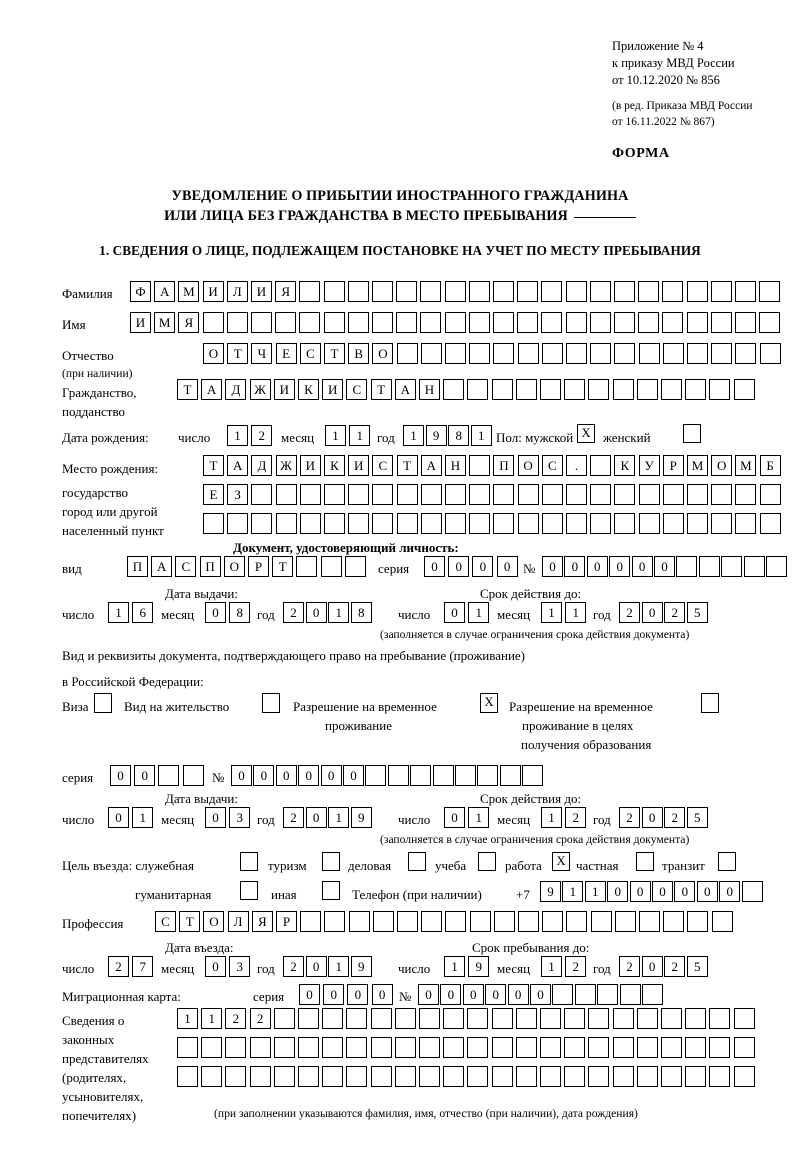 The height and width of the screenshot is (1163, 800). Describe the element at coordinates (293, 817) in the screenshot. I see `permit-issue-year-cell-0: 2` at that location.